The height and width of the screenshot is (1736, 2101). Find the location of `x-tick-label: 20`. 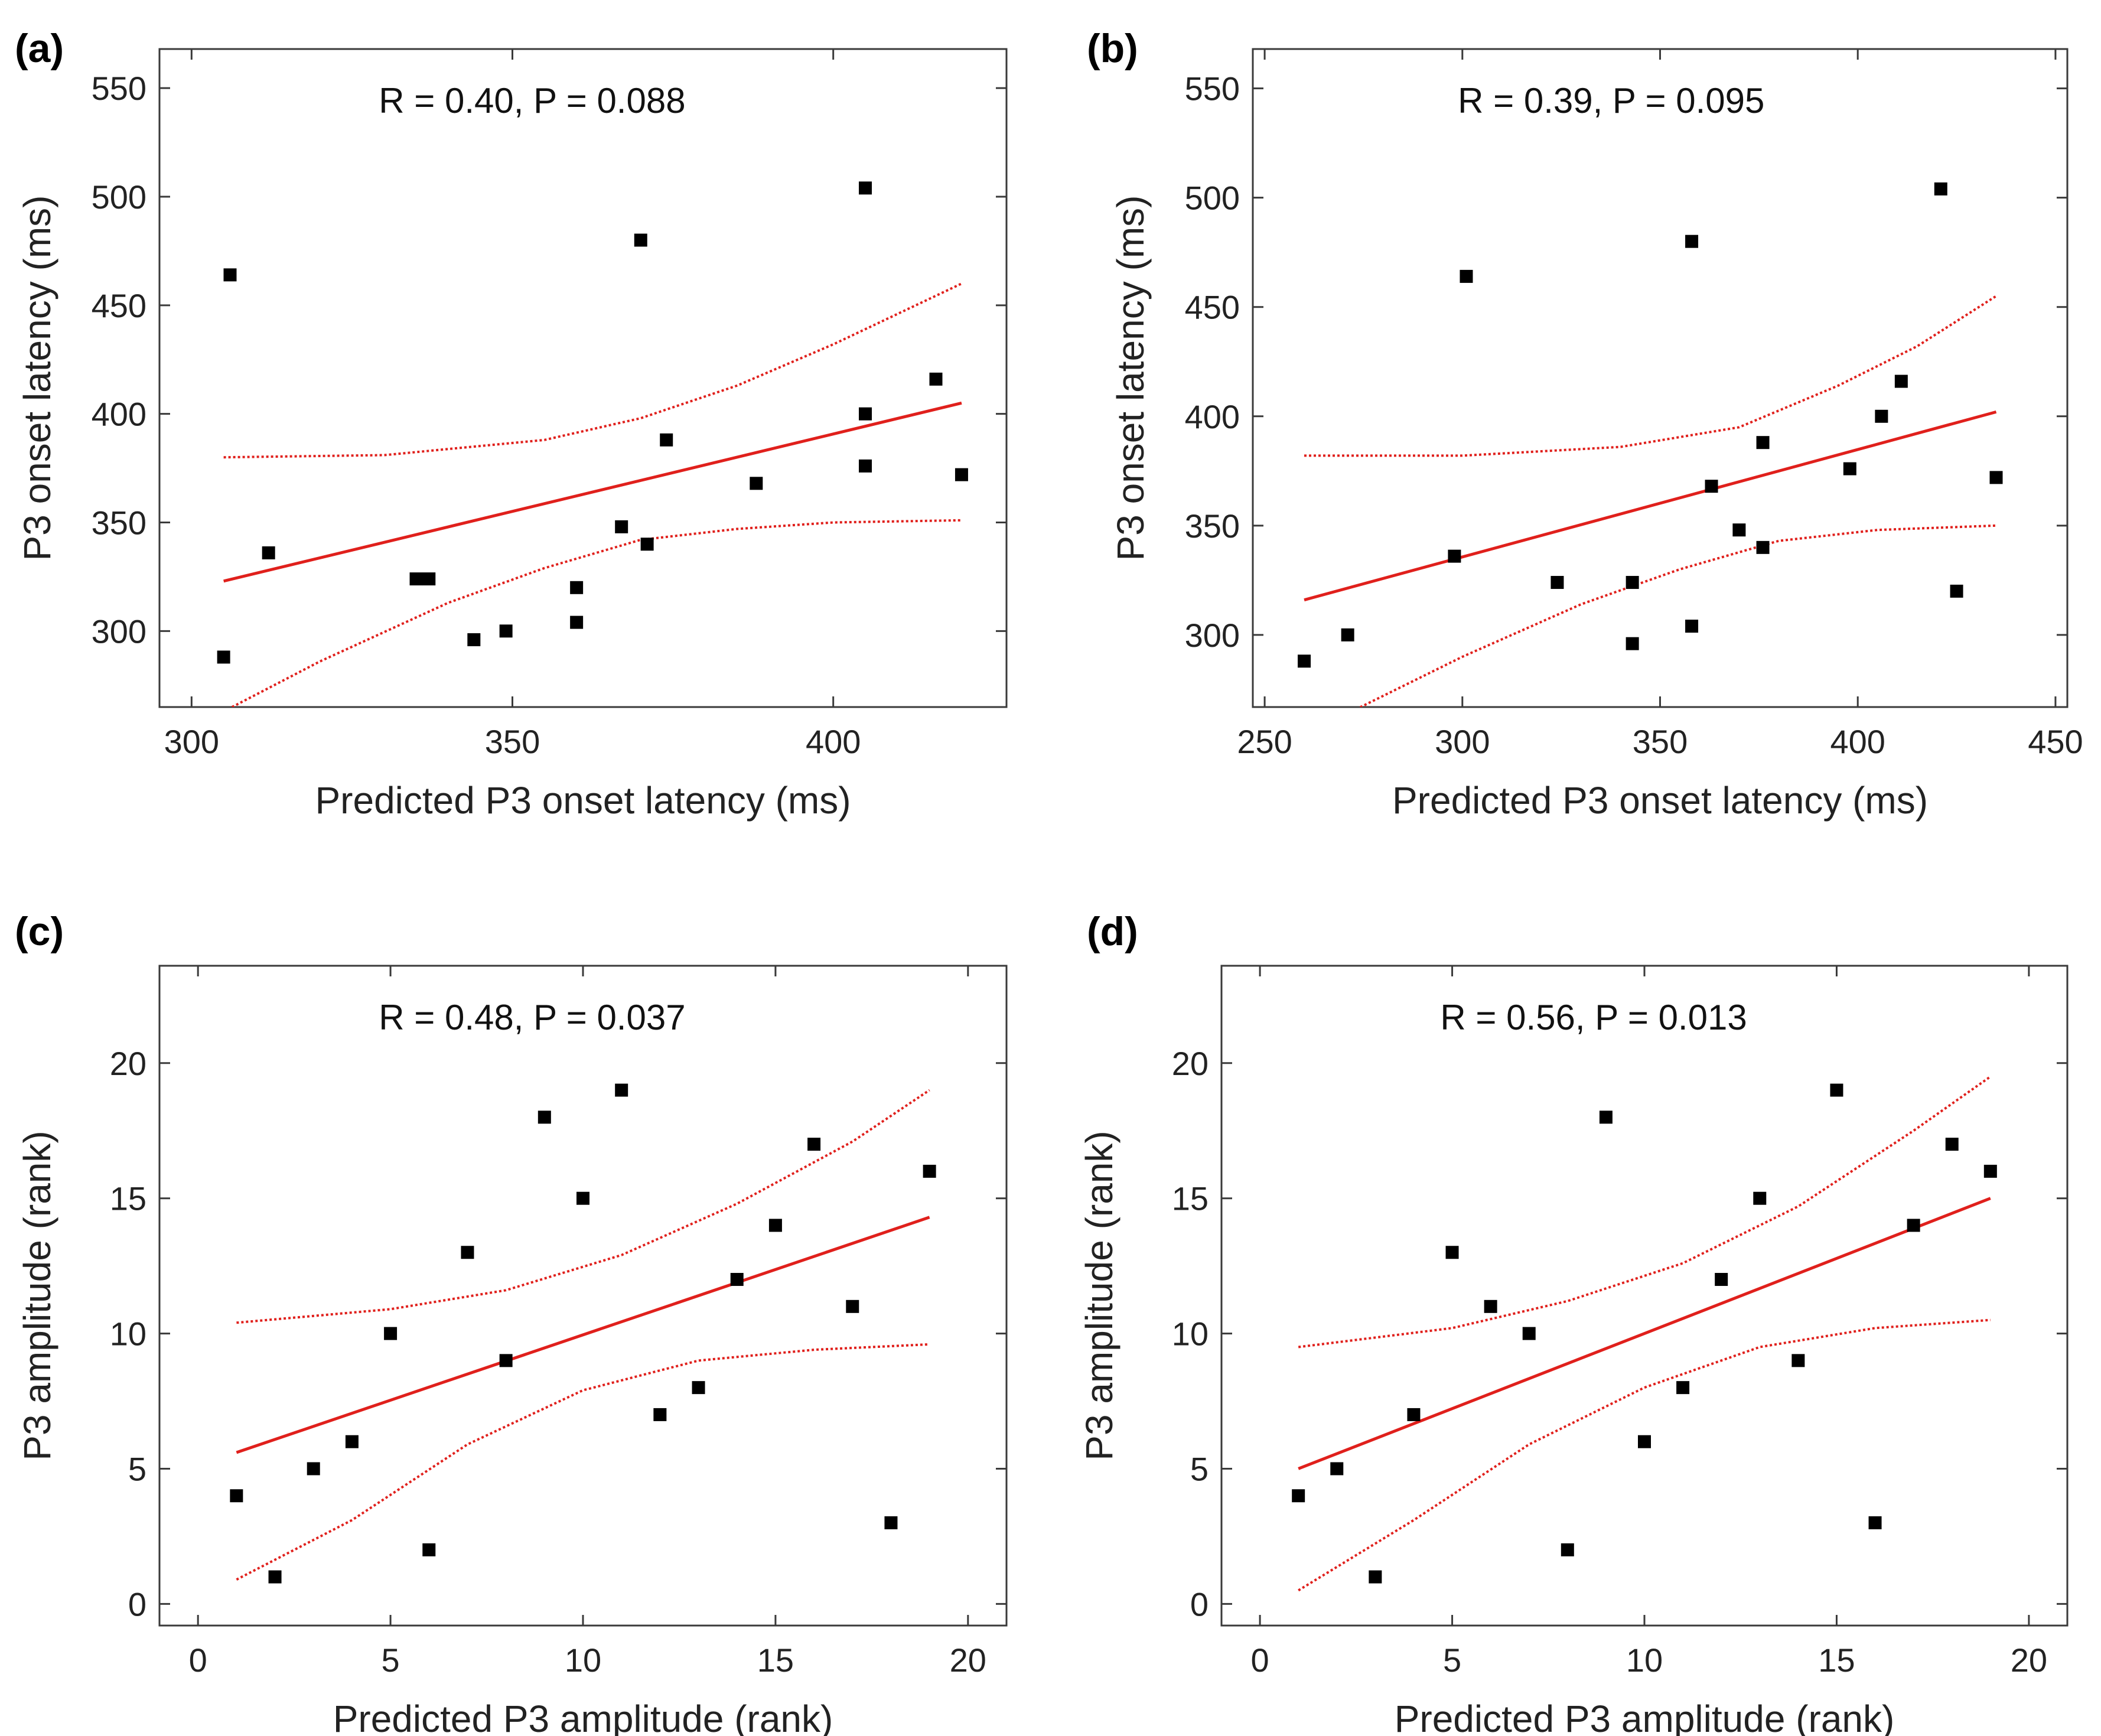

x-tick-label: 20 is located at coordinates (2029, 1660).